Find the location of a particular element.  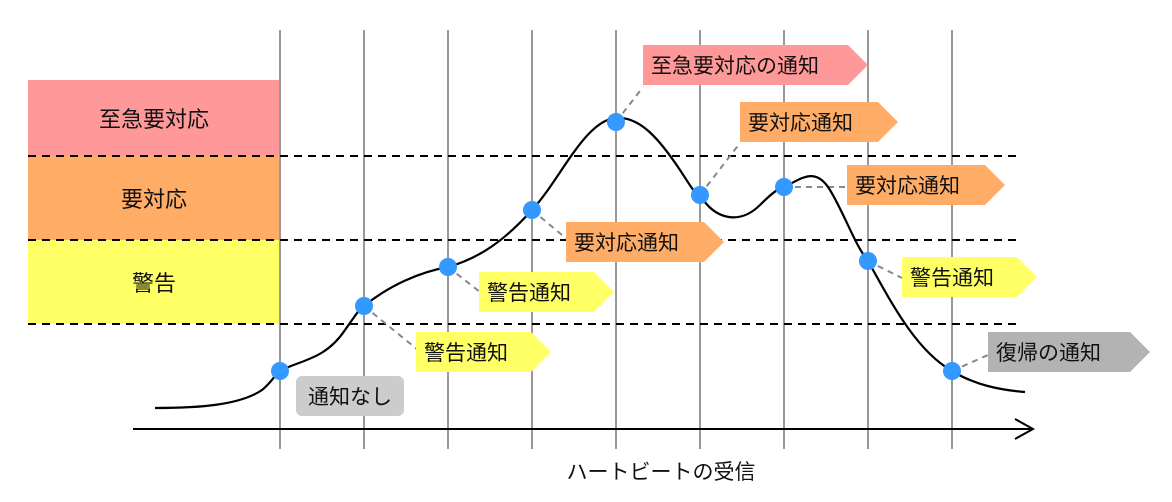

x-axis-arrow is located at coordinates (584, 429).